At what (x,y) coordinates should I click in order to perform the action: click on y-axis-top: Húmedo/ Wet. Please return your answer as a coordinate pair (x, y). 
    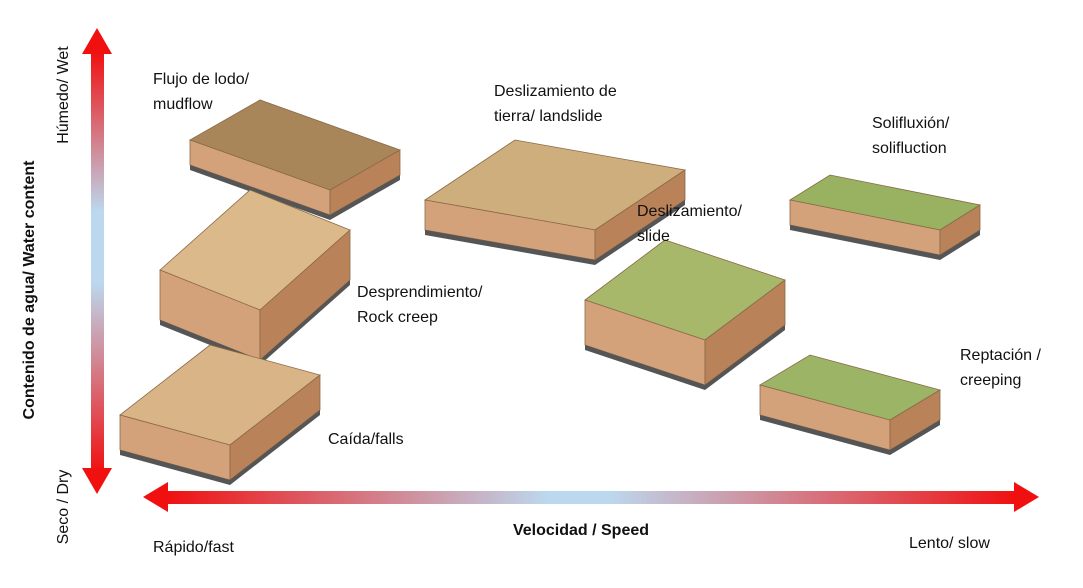
    Looking at the image, I should click on (63, 95).